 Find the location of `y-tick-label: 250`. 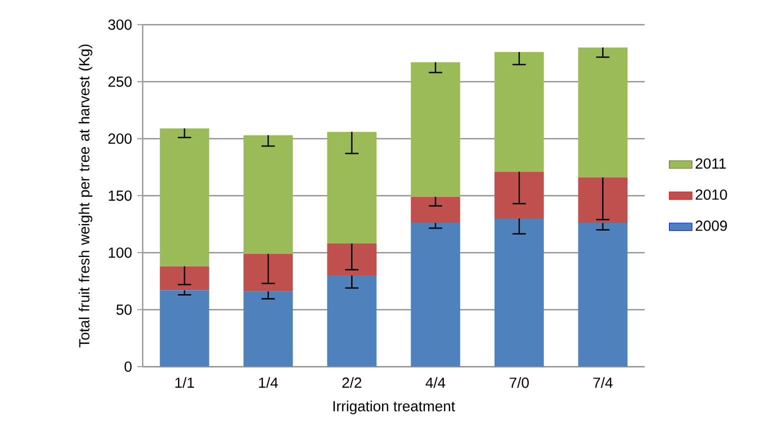

y-tick-label: 250 is located at coordinates (120, 81).